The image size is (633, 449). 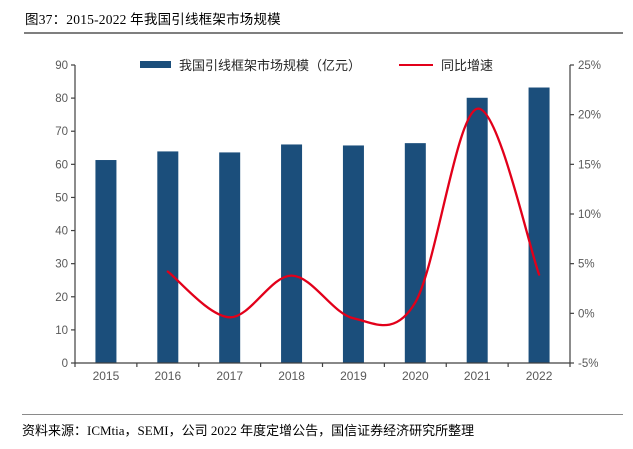 I want to click on bar-2020, so click(x=415, y=253).